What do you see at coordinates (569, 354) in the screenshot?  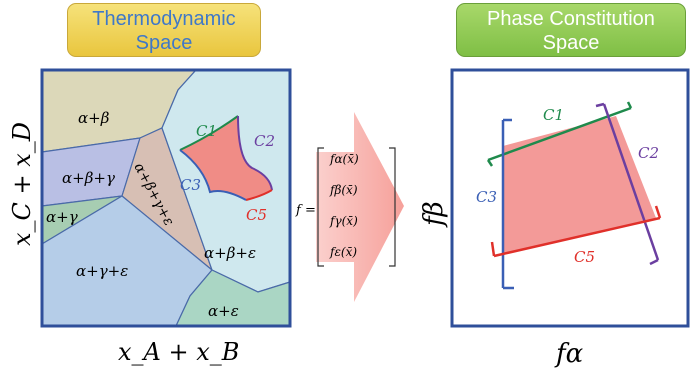 I see `phase-x-axis-label: fα` at bounding box center [569, 354].